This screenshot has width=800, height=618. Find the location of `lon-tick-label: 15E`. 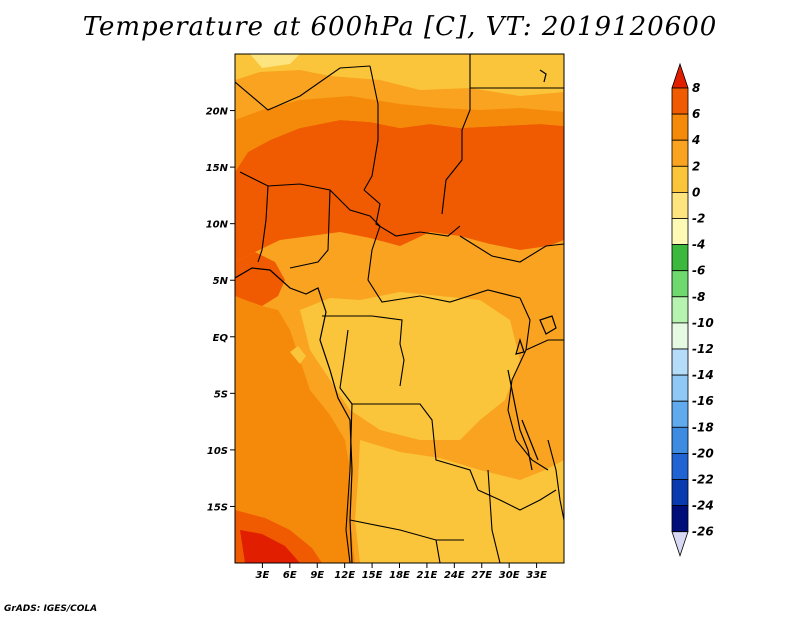

lon-tick-label: 15E is located at coordinates (372, 575).